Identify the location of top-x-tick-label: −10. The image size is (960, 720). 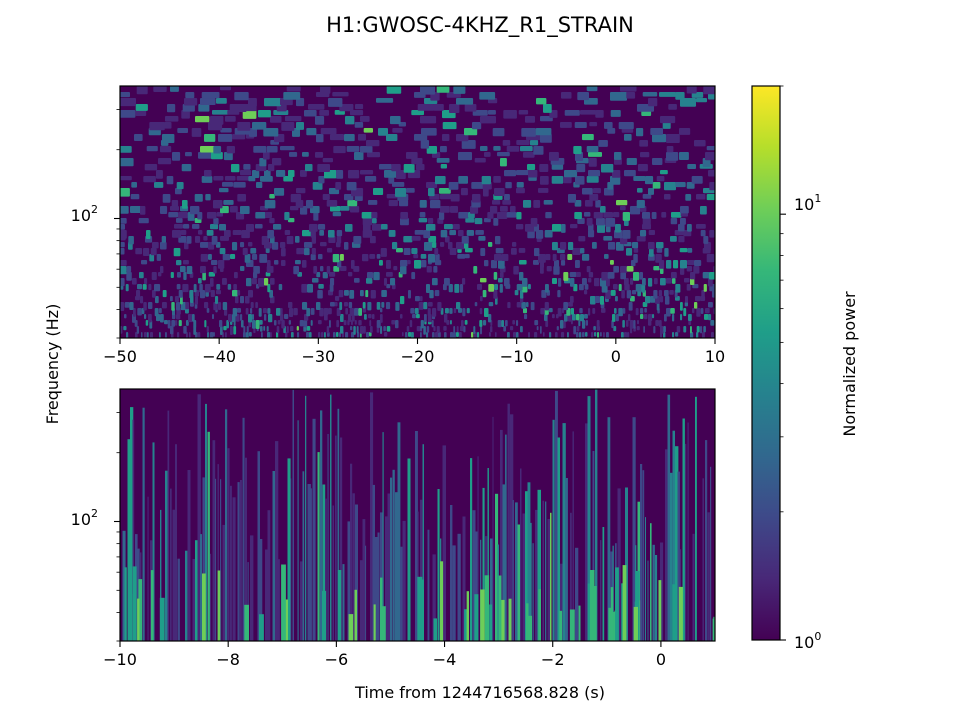
(517, 356).